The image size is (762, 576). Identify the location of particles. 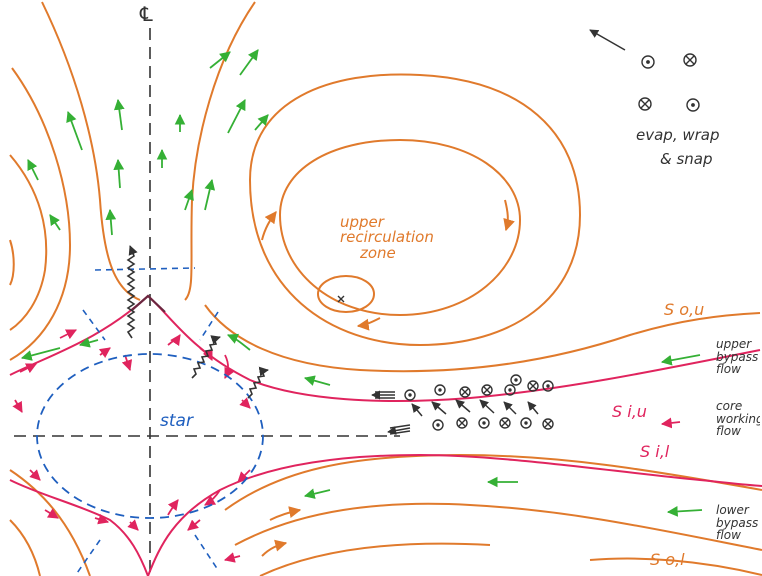
(479, 402).